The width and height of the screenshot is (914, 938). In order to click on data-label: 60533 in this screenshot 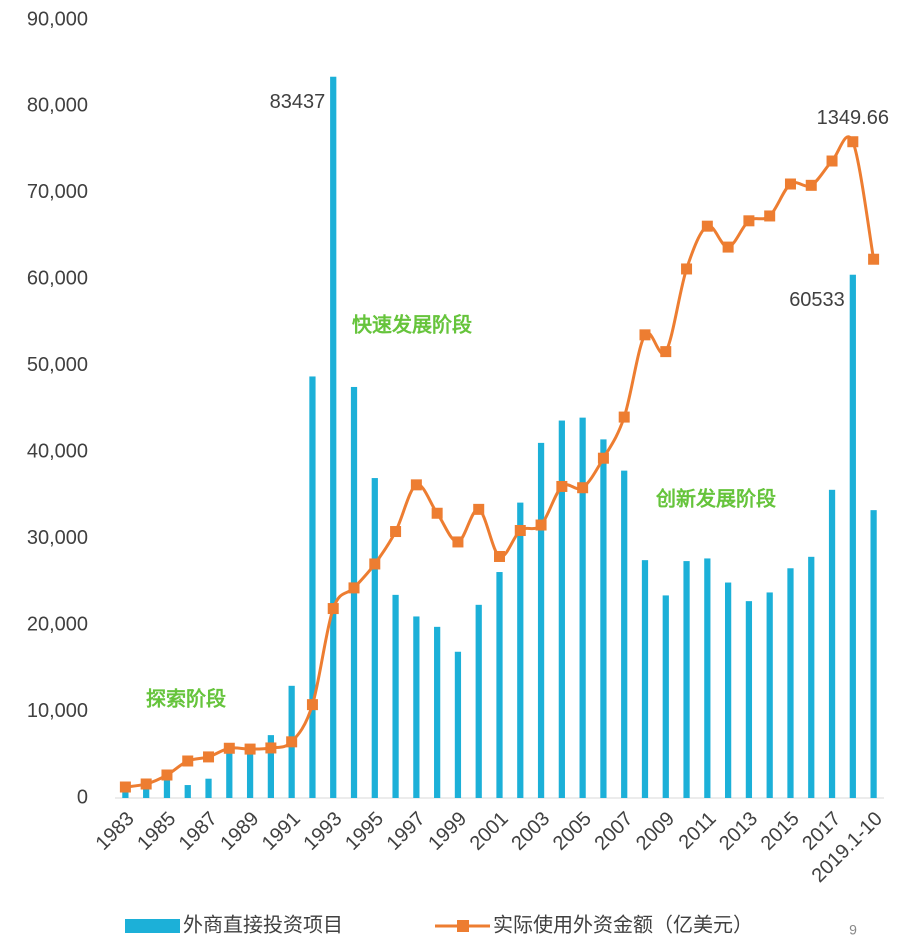, I will do `click(817, 300)`.